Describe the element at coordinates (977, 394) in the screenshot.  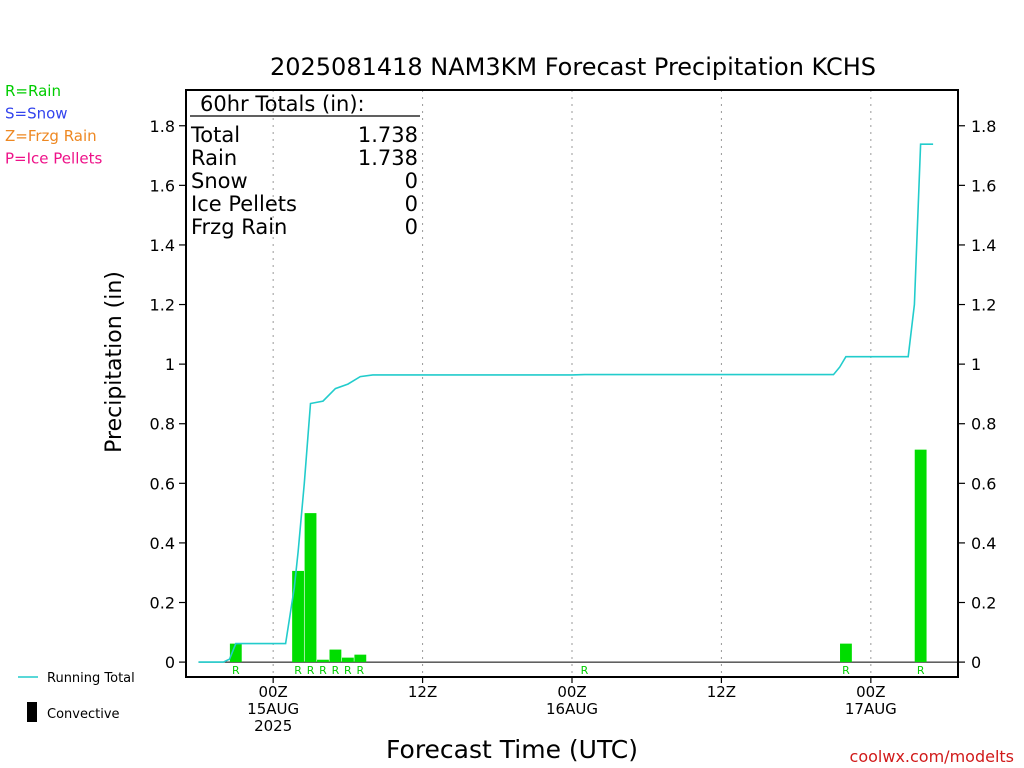
I see `y-axis-right: 0 0.2 0.4 0.6 0.8 1 1.2 1.4 1.6 1.8` at that location.